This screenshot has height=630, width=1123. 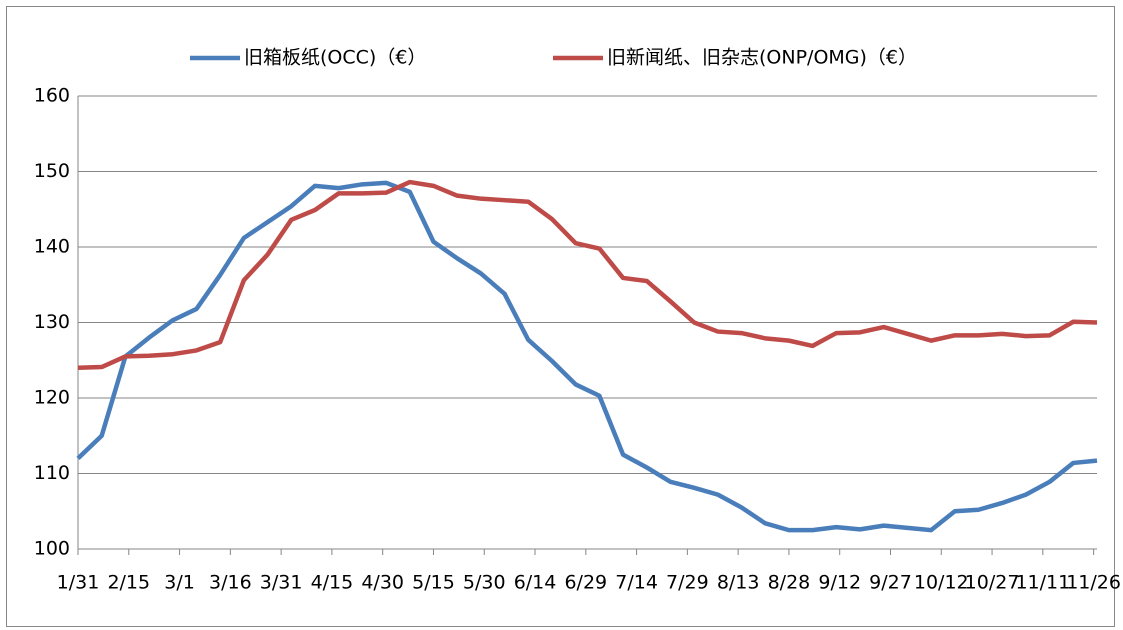 What do you see at coordinates (762, 58) in the screenshot?
I see `legend-label: 旧新闻纸、旧杂志(ONP/OMG)（€）` at bounding box center [762, 58].